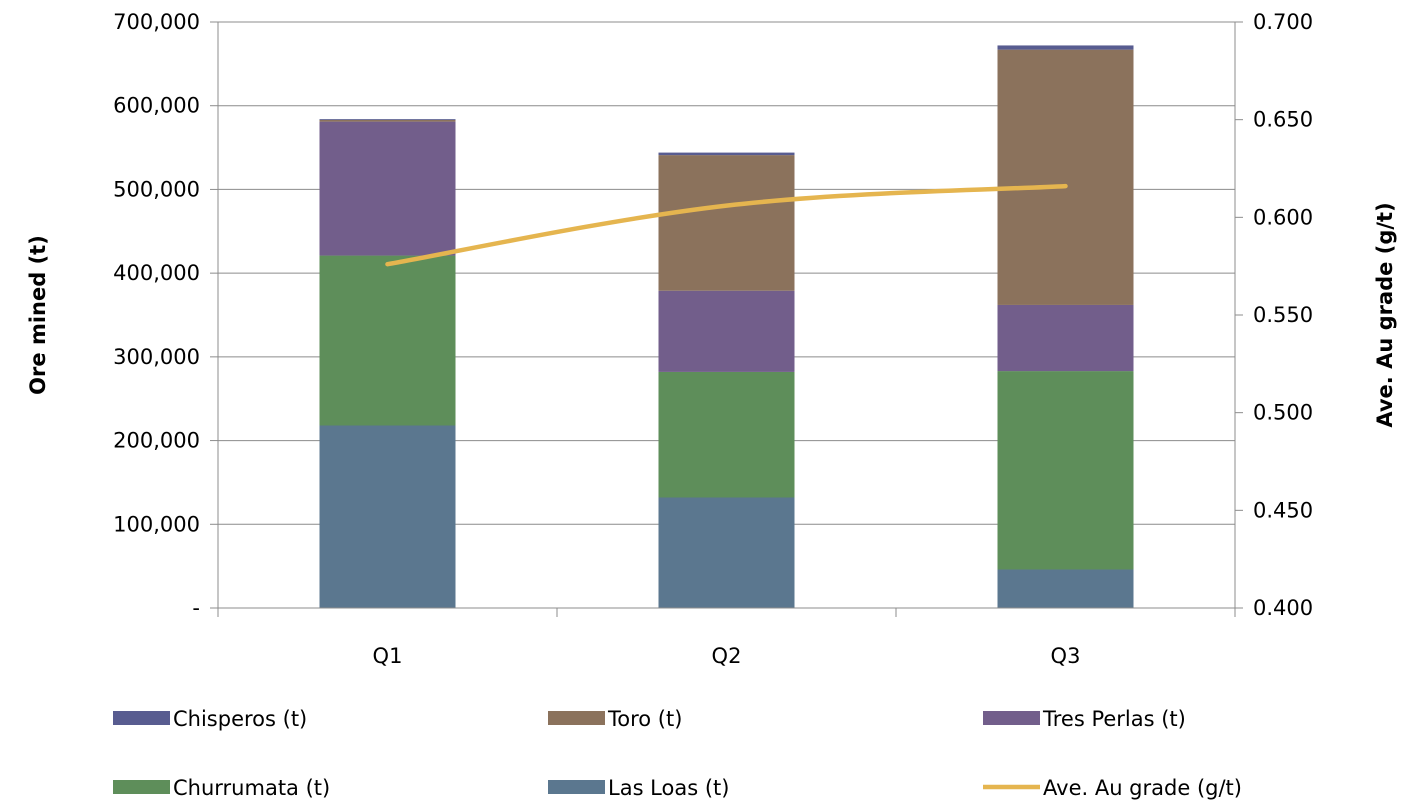 The image size is (1411, 802). I want to click on y2-tick-label: 0.650, so click(1283, 120).